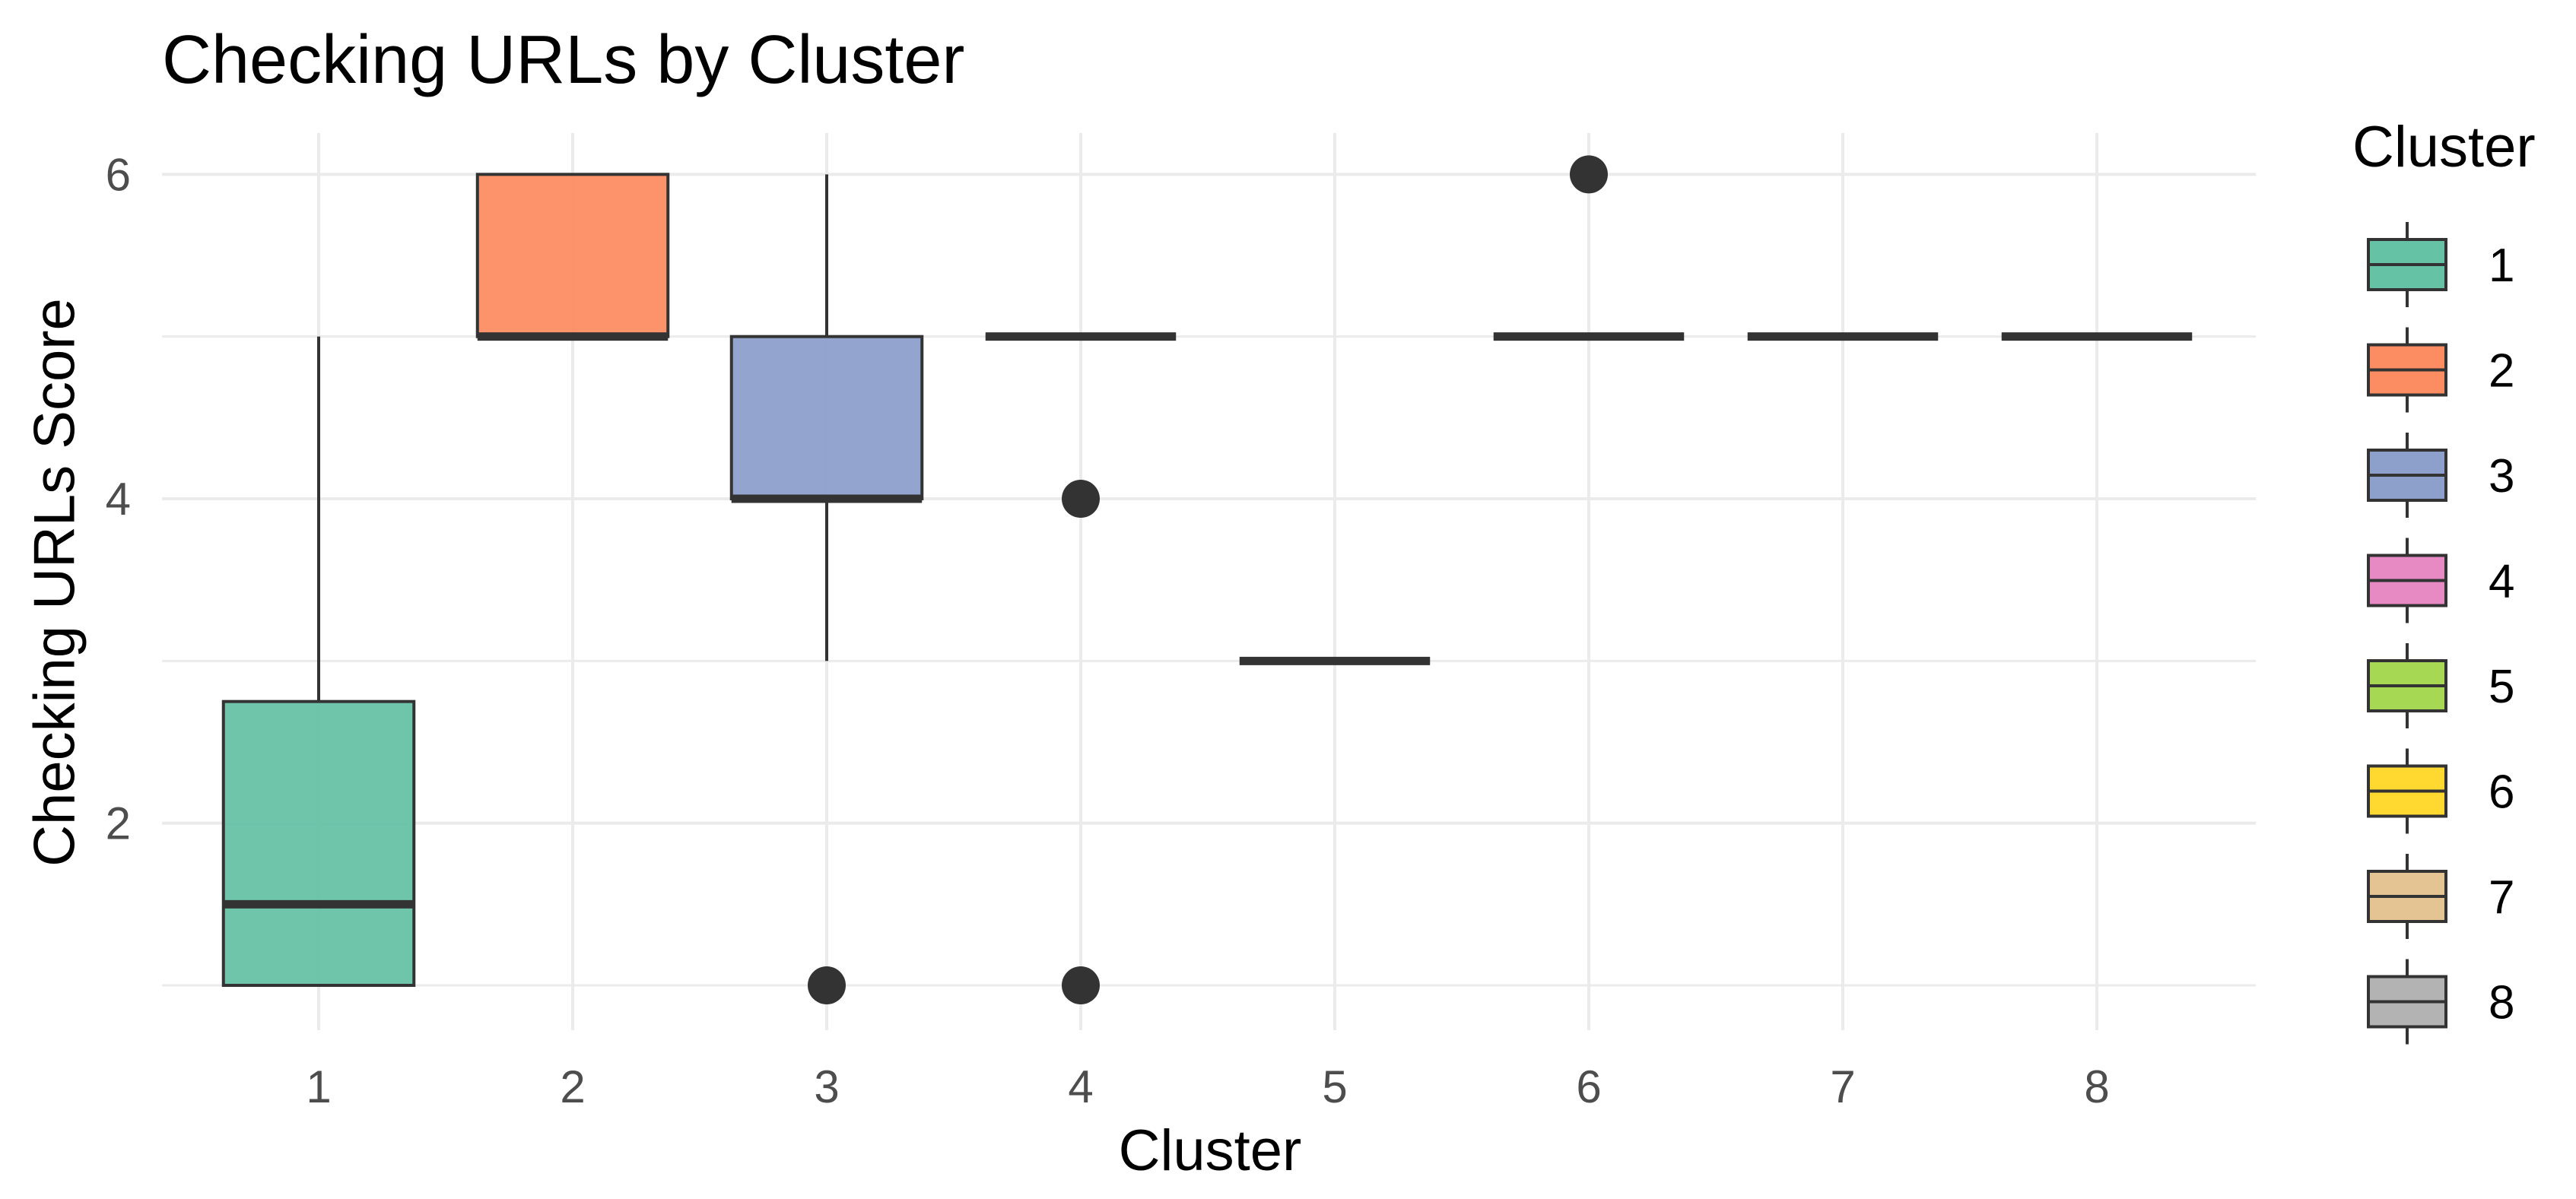  Describe the element at coordinates (2440, 475) in the screenshot. I see `legend-item-3: 3` at that location.